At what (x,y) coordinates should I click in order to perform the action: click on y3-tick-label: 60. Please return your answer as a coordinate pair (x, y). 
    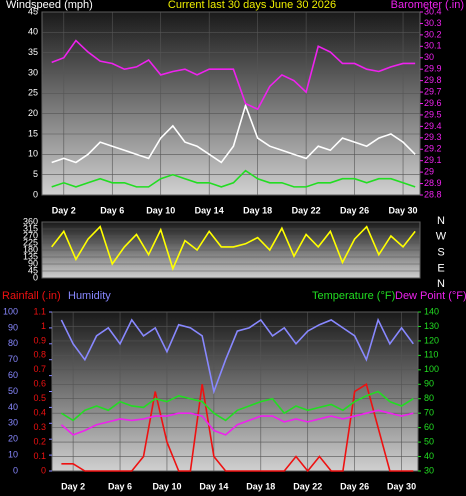
    Looking at the image, I should click on (13, 375).